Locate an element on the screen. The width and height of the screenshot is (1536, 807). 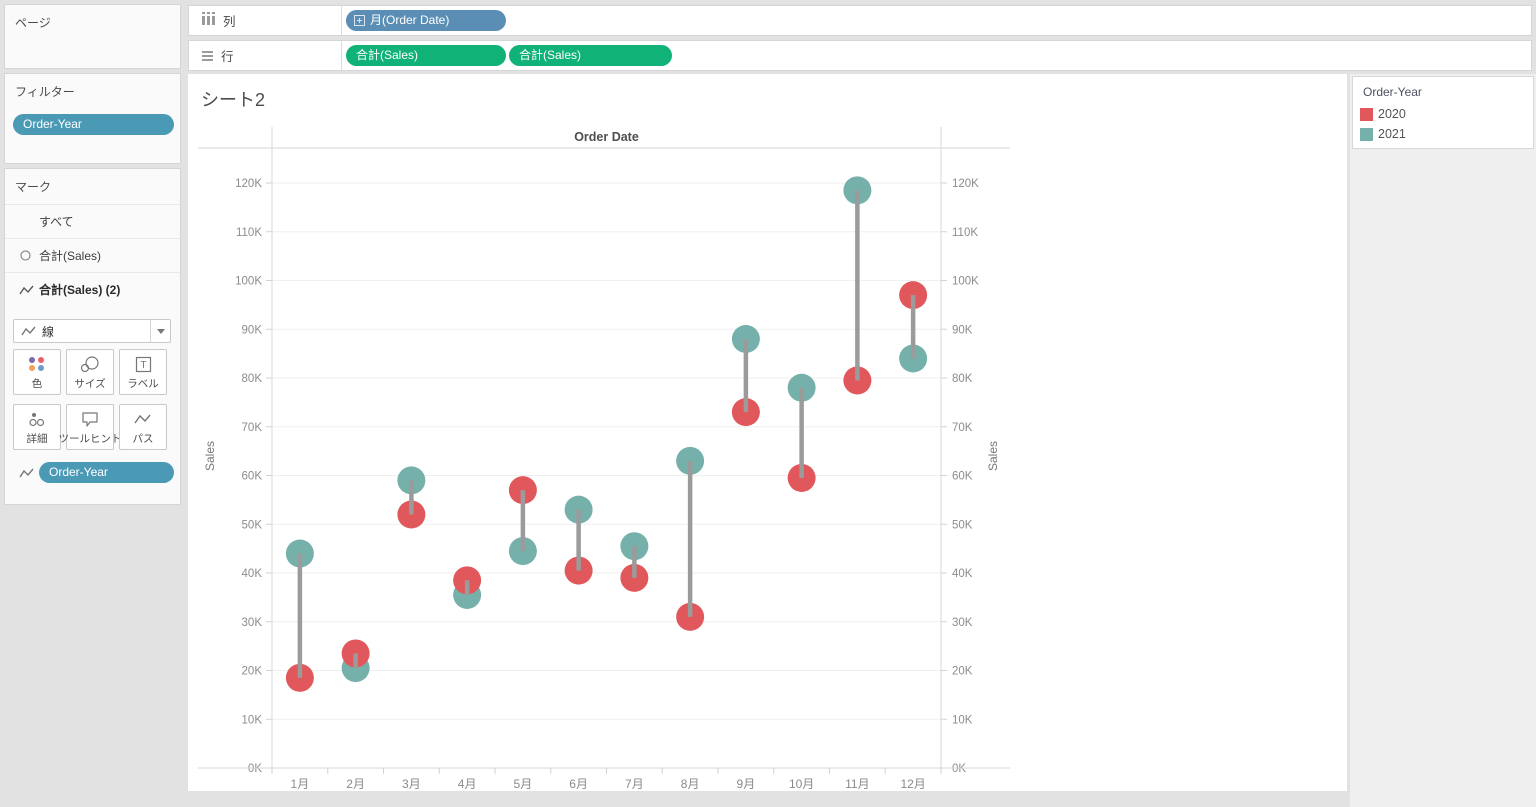
column-field-header: Order Date is located at coordinates (606, 137).